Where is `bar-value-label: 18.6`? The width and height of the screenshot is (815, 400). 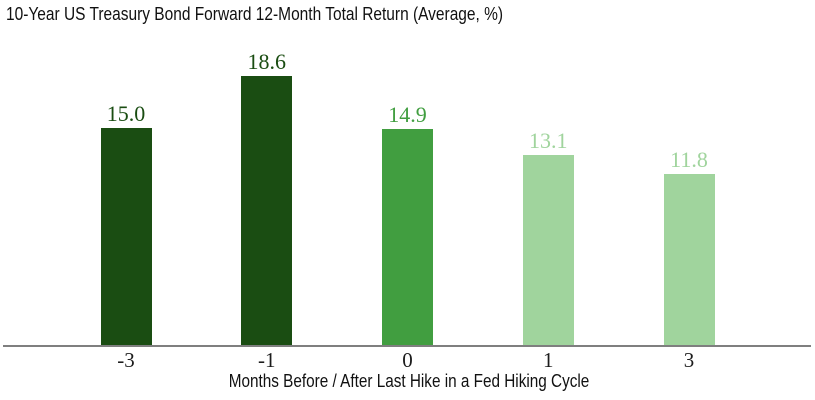 bar-value-label: 18.6 is located at coordinates (267, 61).